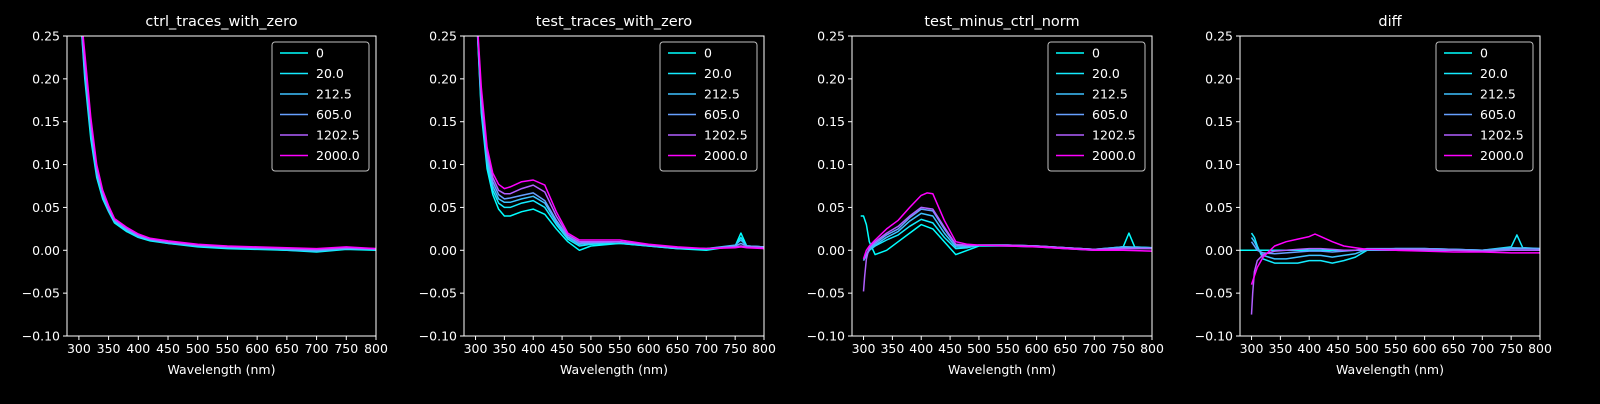 Image resolution: width=1600 pixels, height=404 pixels. Describe the element at coordinates (1110, 94) in the screenshot. I see `legend-label: 212.5` at that location.